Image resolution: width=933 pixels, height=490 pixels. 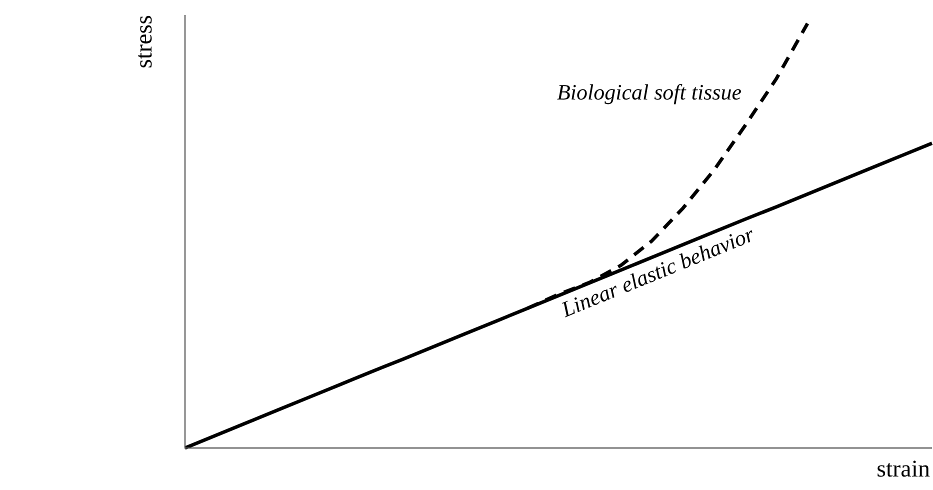 What do you see at coordinates (649, 91) in the screenshot?
I see `series-label: Biological soft tissue` at bounding box center [649, 91].